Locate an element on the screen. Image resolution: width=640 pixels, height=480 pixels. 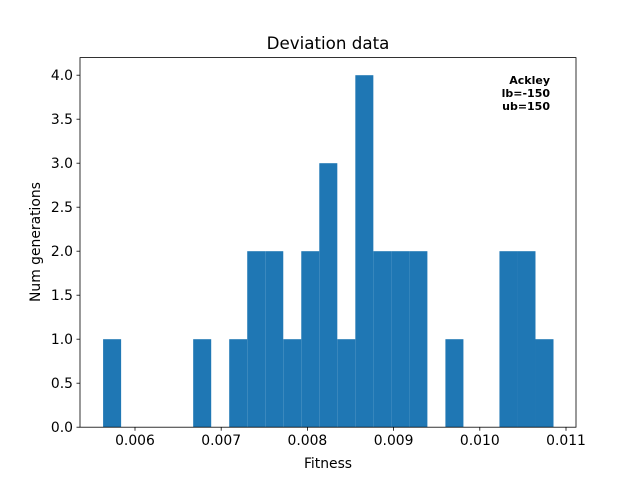
x-tick-label: 0.008 is located at coordinates (308, 441).